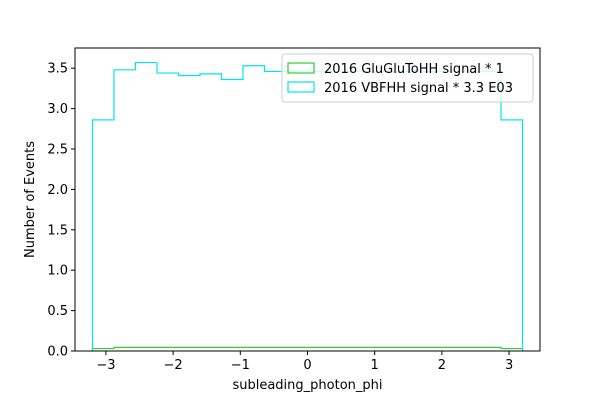  Describe the element at coordinates (105, 365) in the screenshot. I see `x-tick-label: −3` at that location.